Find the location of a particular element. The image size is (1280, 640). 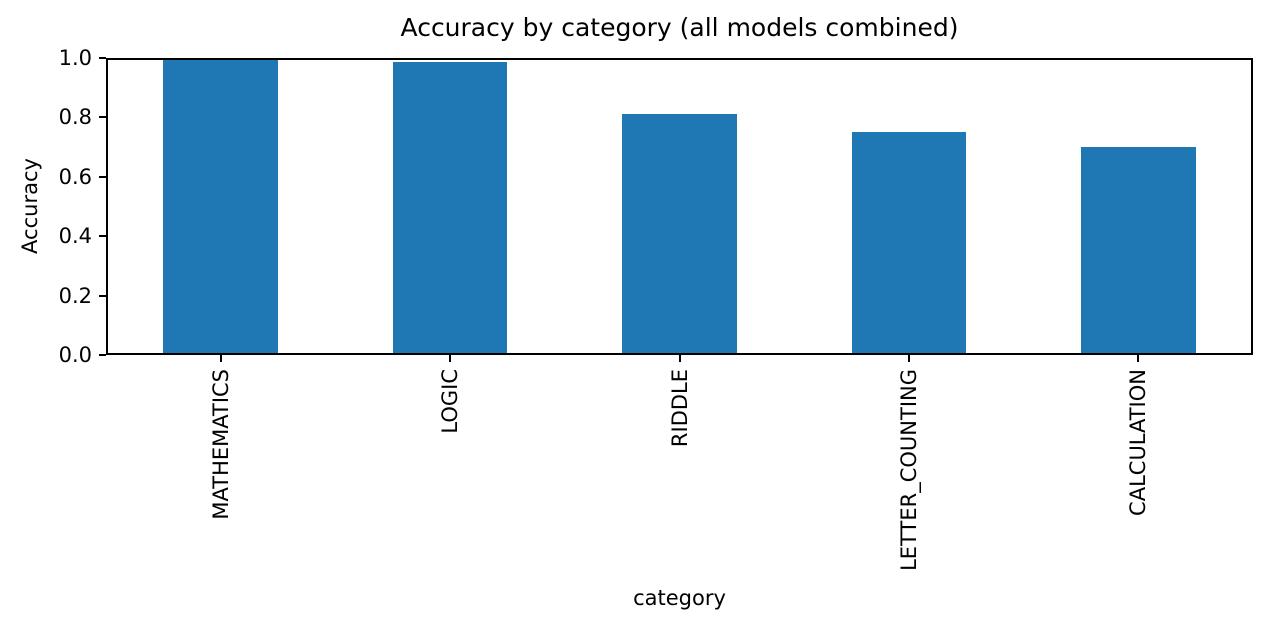

bar-logic is located at coordinates (450, 208).